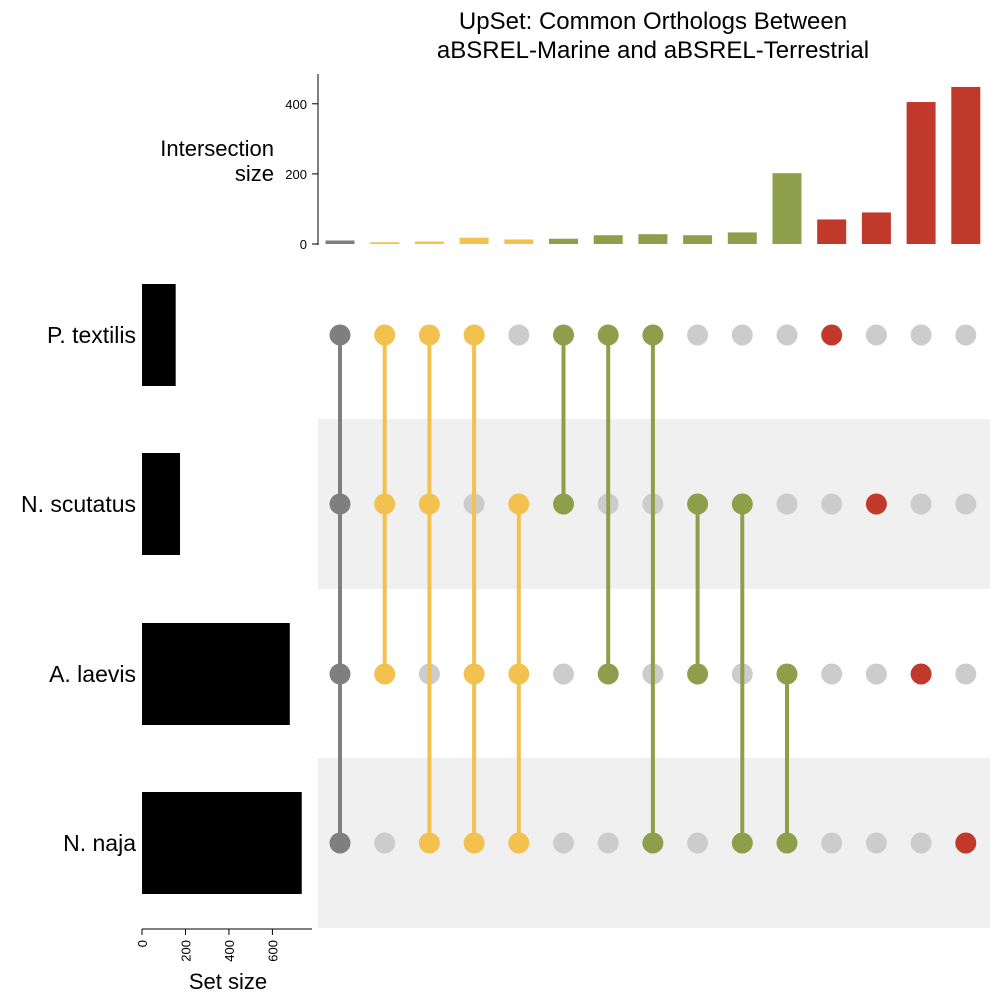 The height and width of the screenshot is (1000, 1000). What do you see at coordinates (78, 504) in the screenshot?
I see `set-name-1: N. scutatus` at bounding box center [78, 504].